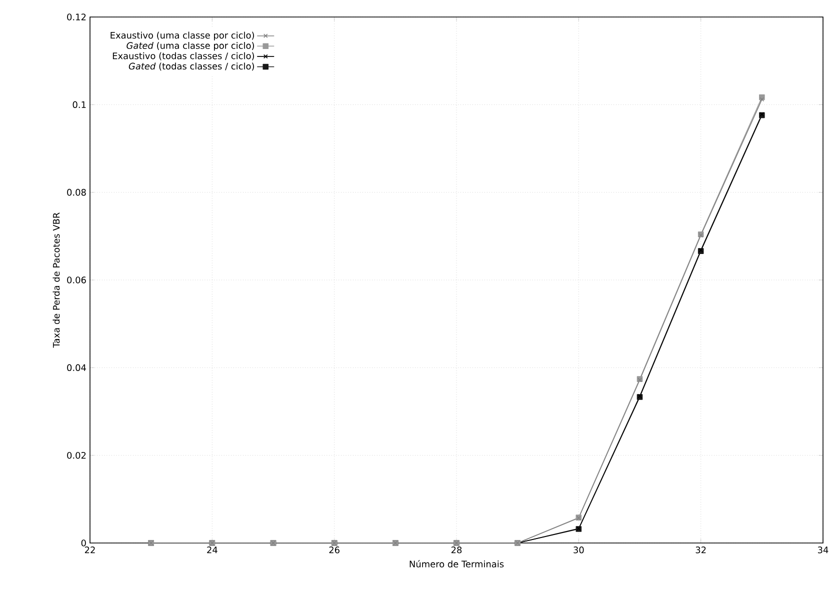 This screenshot has height=597, width=838. Describe the element at coordinates (76, 17) in the screenshot. I see `y-tick-label: 0.12` at that location.